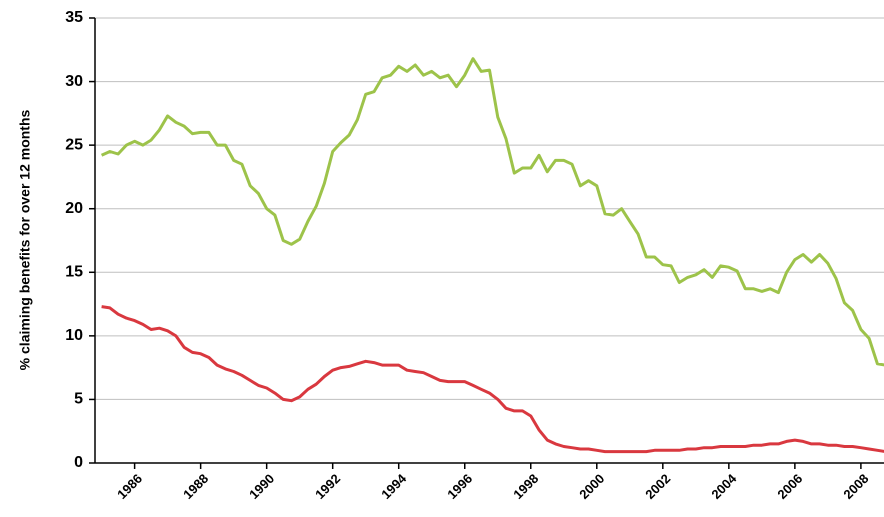 The image size is (884, 517). I want to click on x-tick-label: 2006, so click(789, 486).